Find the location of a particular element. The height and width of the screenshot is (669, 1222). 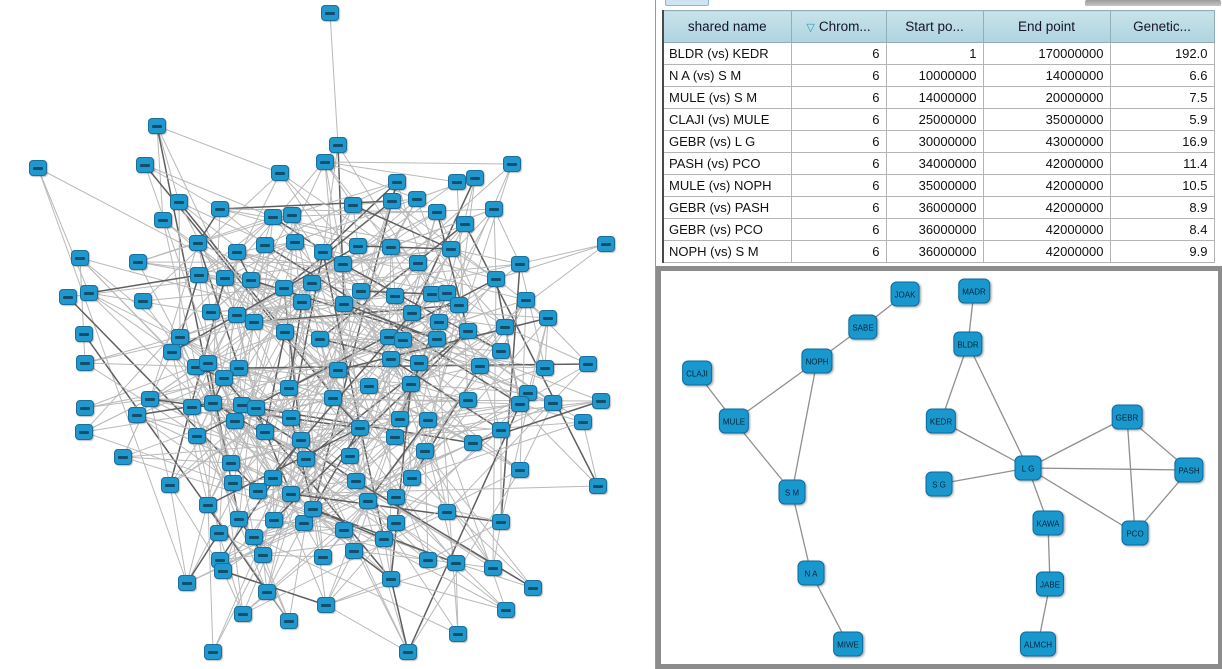

horizontal-scrollbar-thumb is located at coordinates (1153, 3).